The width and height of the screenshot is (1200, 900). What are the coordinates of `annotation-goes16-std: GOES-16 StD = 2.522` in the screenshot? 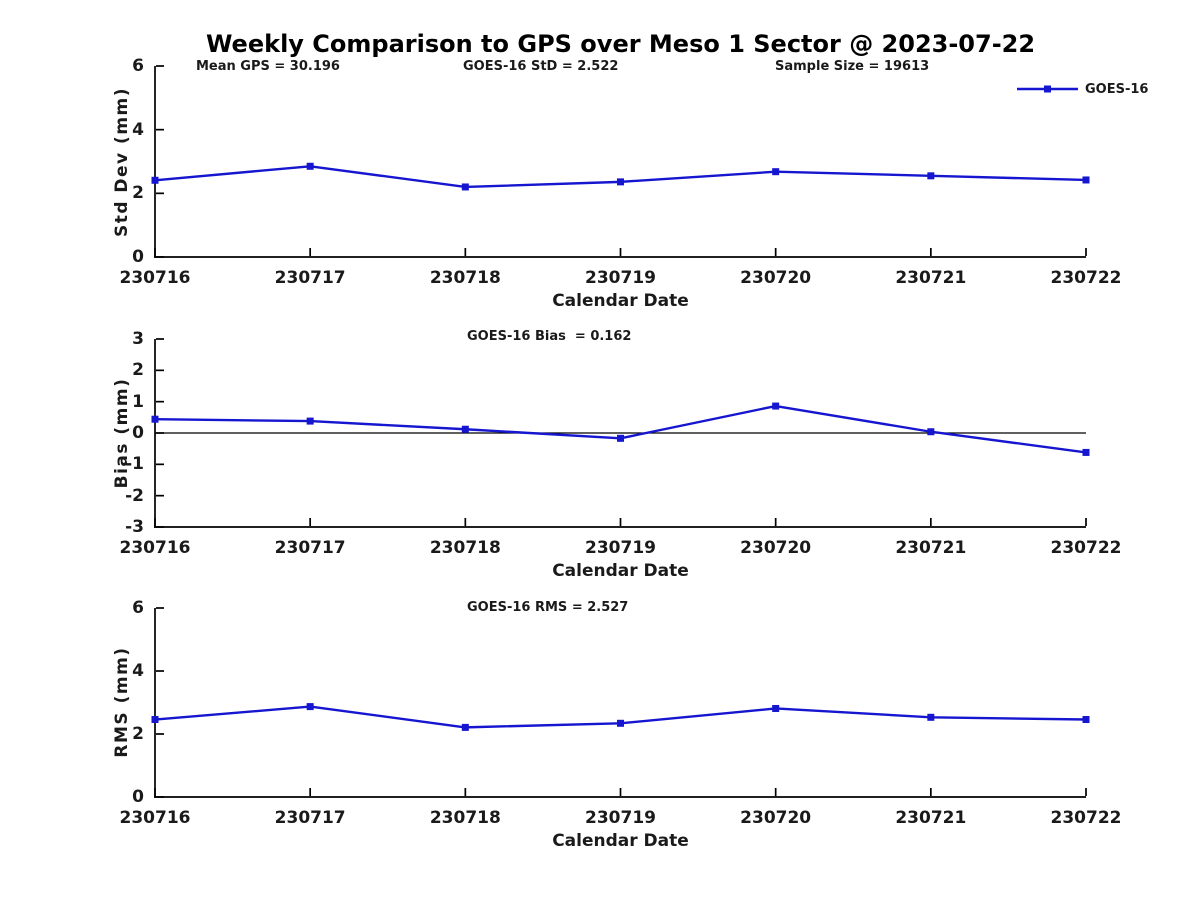 It's located at (541, 66).